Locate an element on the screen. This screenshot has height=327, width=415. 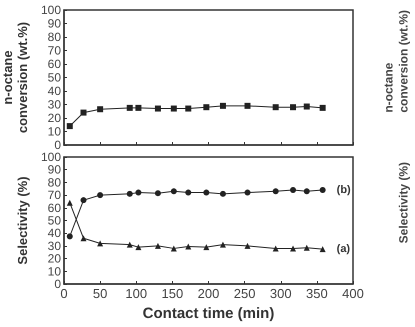
x-tick-label: 250 is located at coordinates (245, 293).